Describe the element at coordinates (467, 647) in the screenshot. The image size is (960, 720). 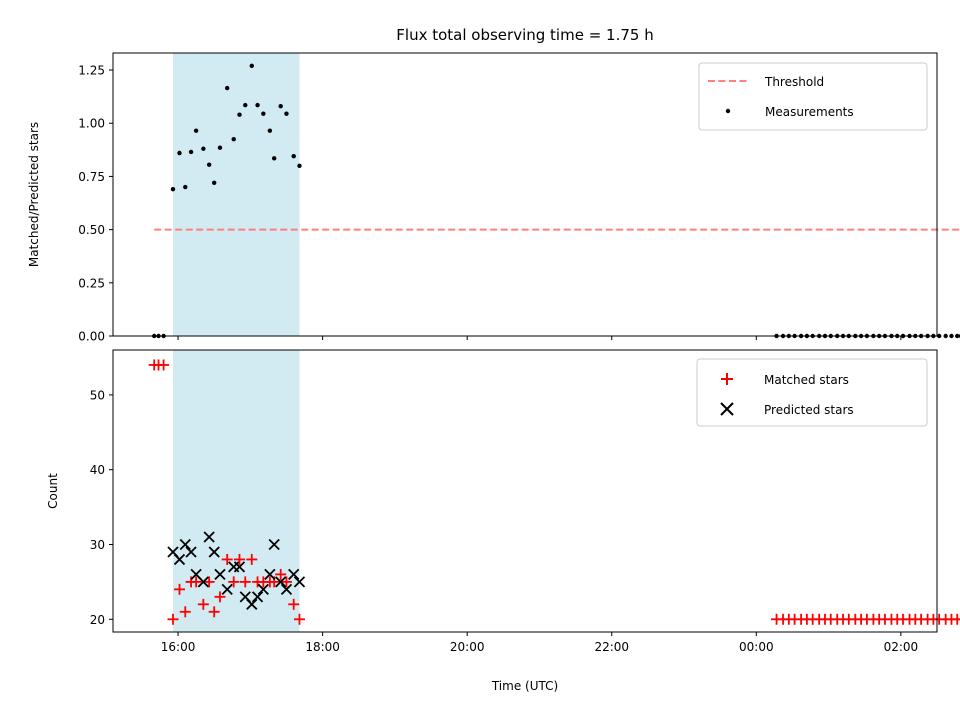
I see `x-tick-label: 20:00` at that location.